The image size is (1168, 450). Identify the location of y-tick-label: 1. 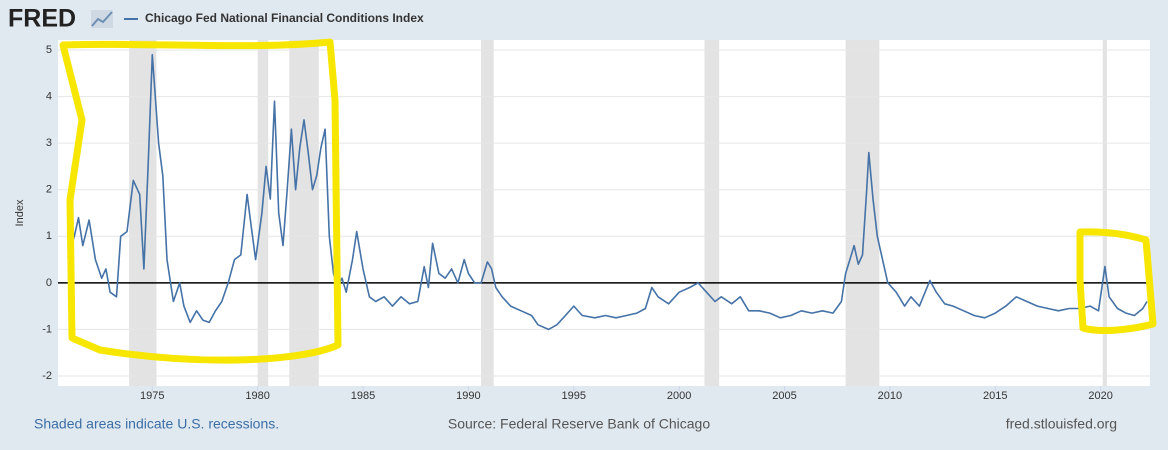
(49, 236).